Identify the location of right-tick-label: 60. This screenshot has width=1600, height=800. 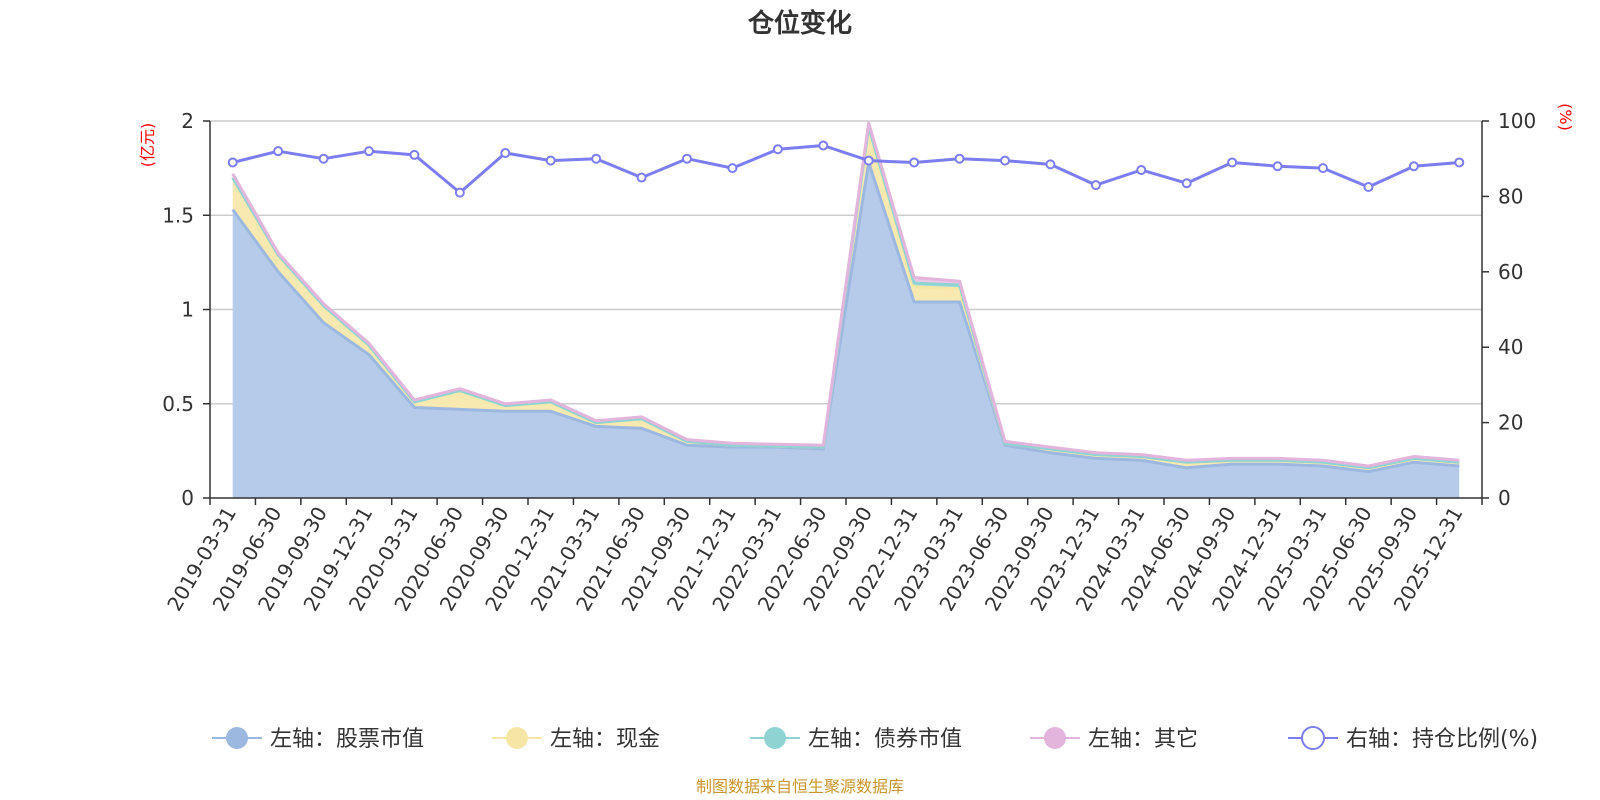
(1510, 272).